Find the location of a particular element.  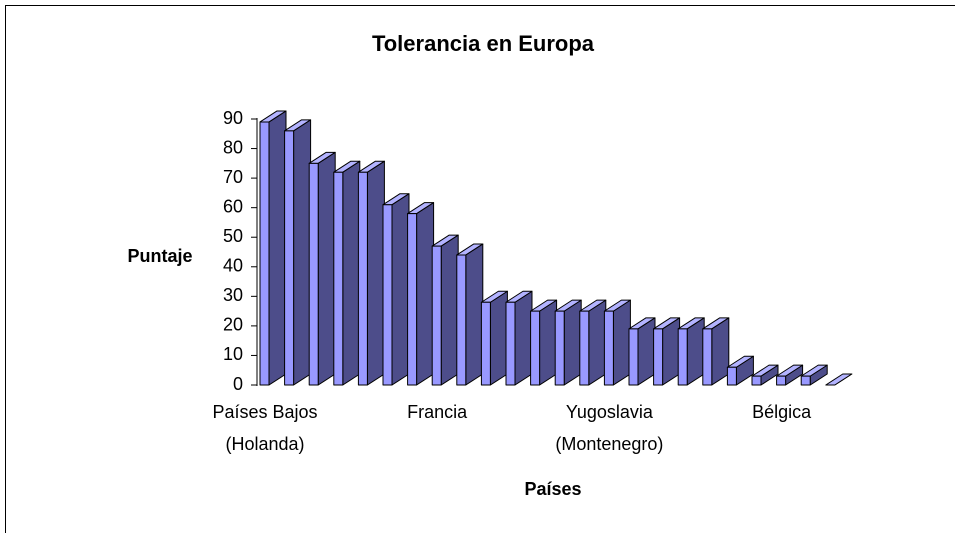

x-tick-label: Países Bajos (Holanda) is located at coordinates (264, 428).